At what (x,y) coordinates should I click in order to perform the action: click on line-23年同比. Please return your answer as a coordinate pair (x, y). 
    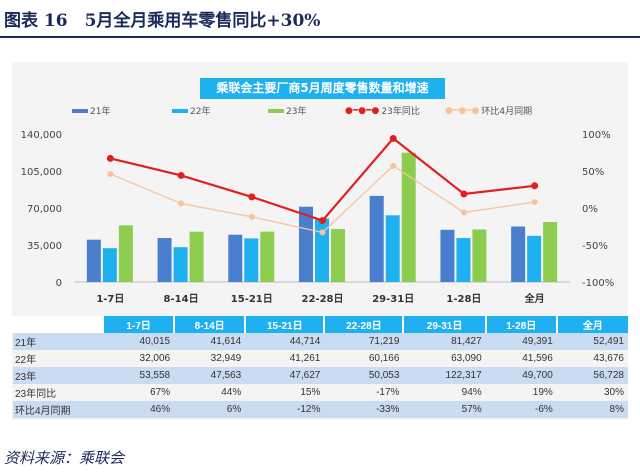
    Looking at the image, I should click on (322, 179).